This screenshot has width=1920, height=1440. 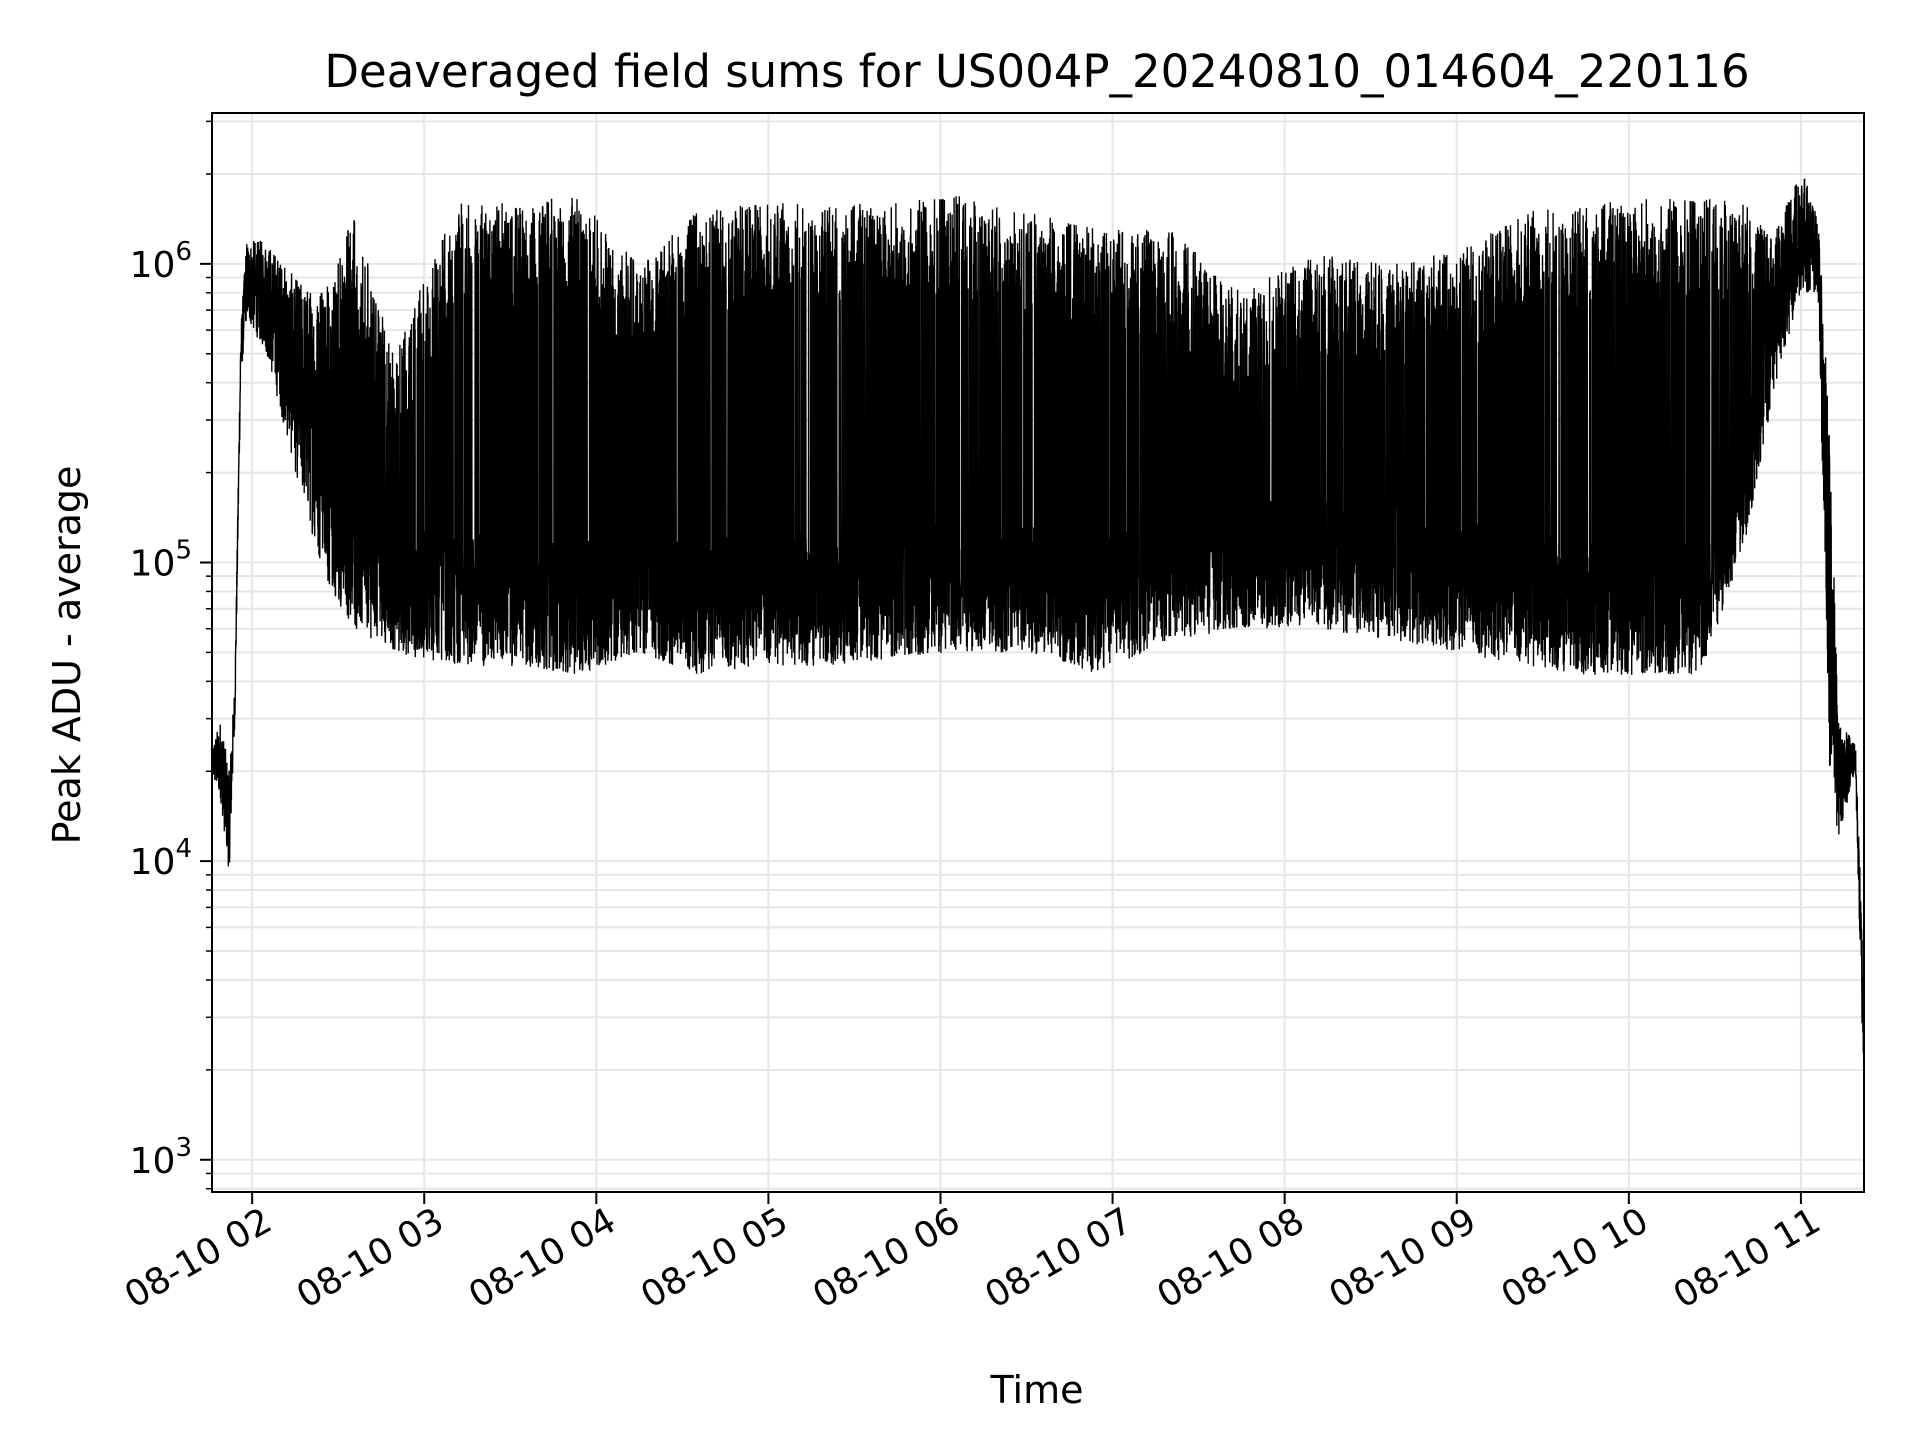 What do you see at coordinates (183, 252) in the screenshot?
I see `y-tick-exponent: 6` at bounding box center [183, 252].